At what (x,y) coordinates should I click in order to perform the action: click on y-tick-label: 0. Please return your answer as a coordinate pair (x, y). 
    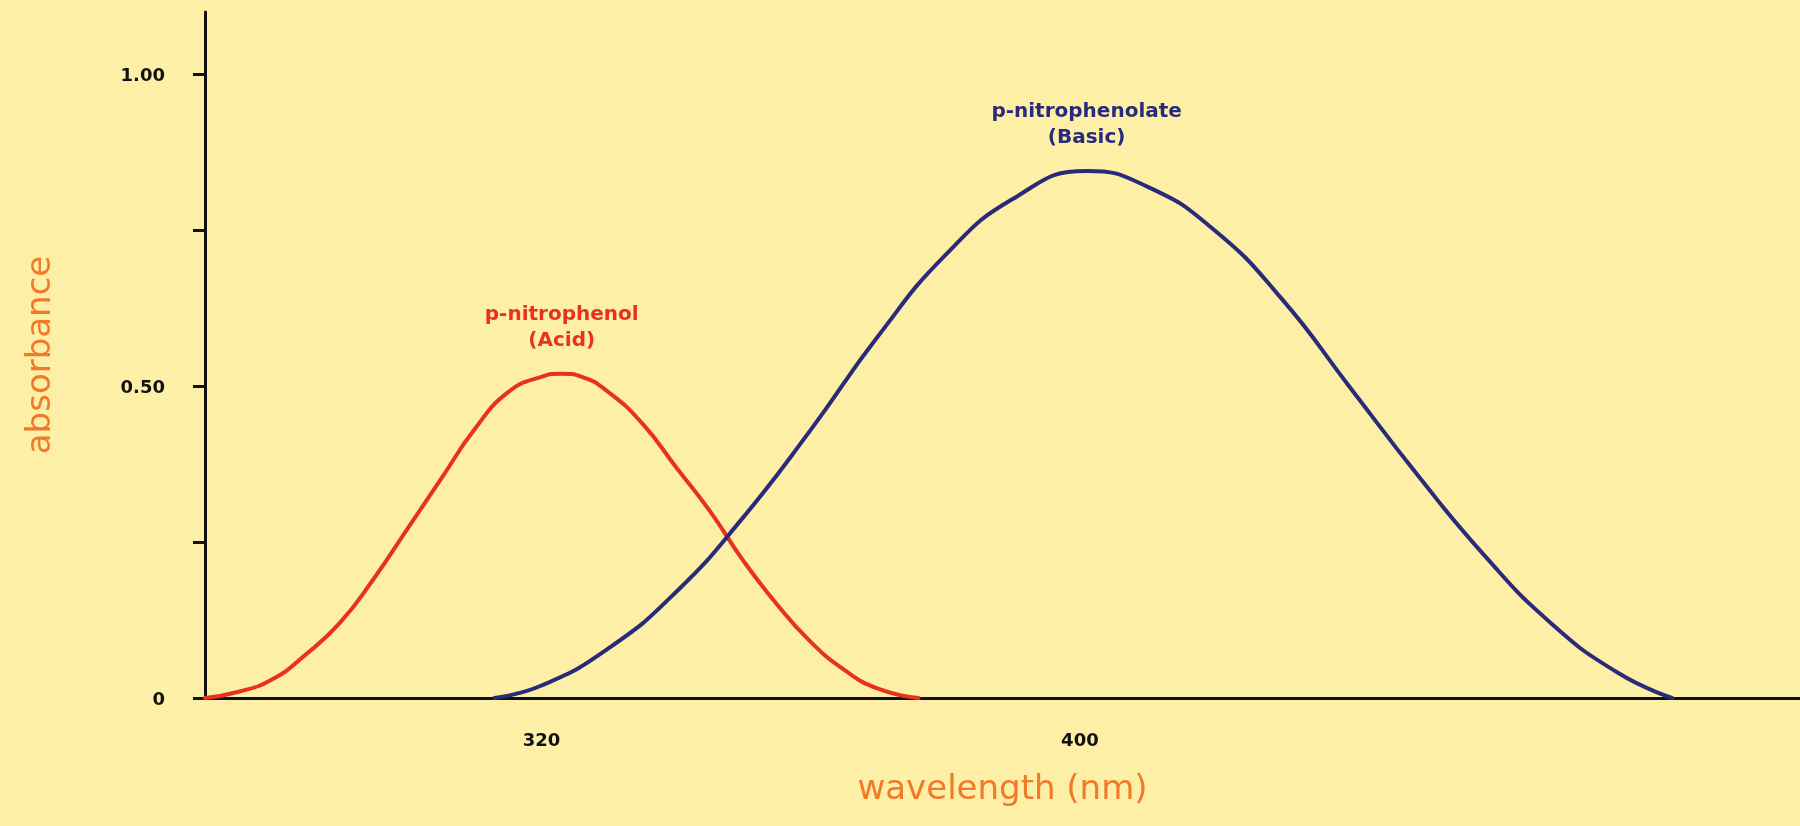
    Looking at the image, I should click on (158, 698).